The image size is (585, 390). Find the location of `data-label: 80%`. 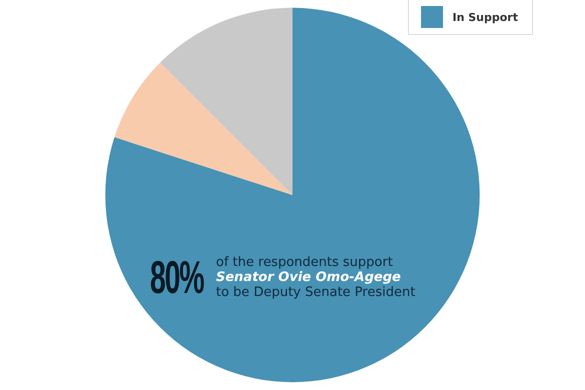

data-label: 80% is located at coordinates (177, 277).